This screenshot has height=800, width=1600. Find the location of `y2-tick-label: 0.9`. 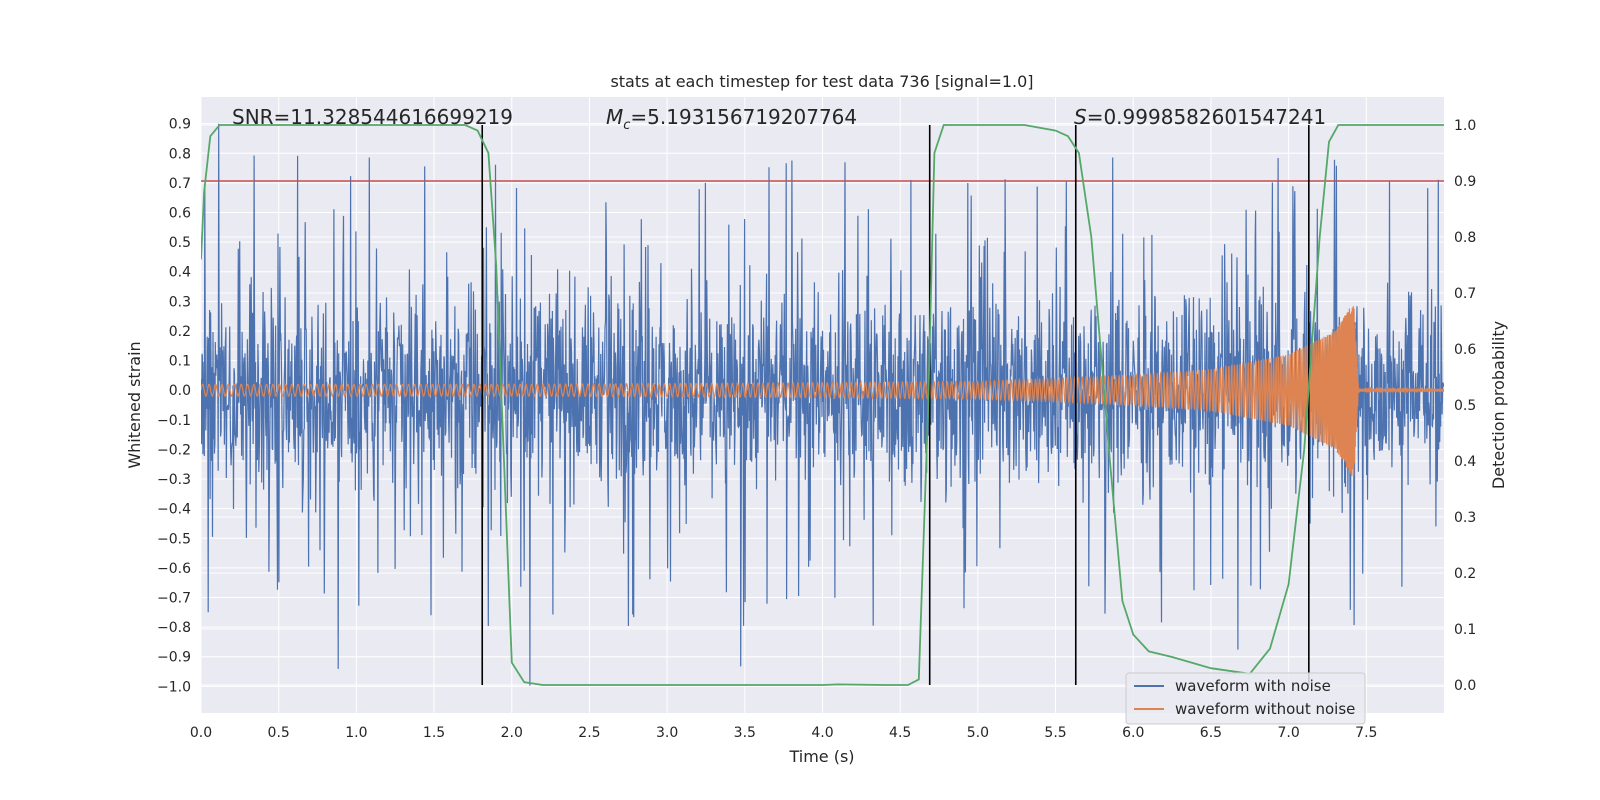

y2-tick-label: 0.9 is located at coordinates (1465, 182).